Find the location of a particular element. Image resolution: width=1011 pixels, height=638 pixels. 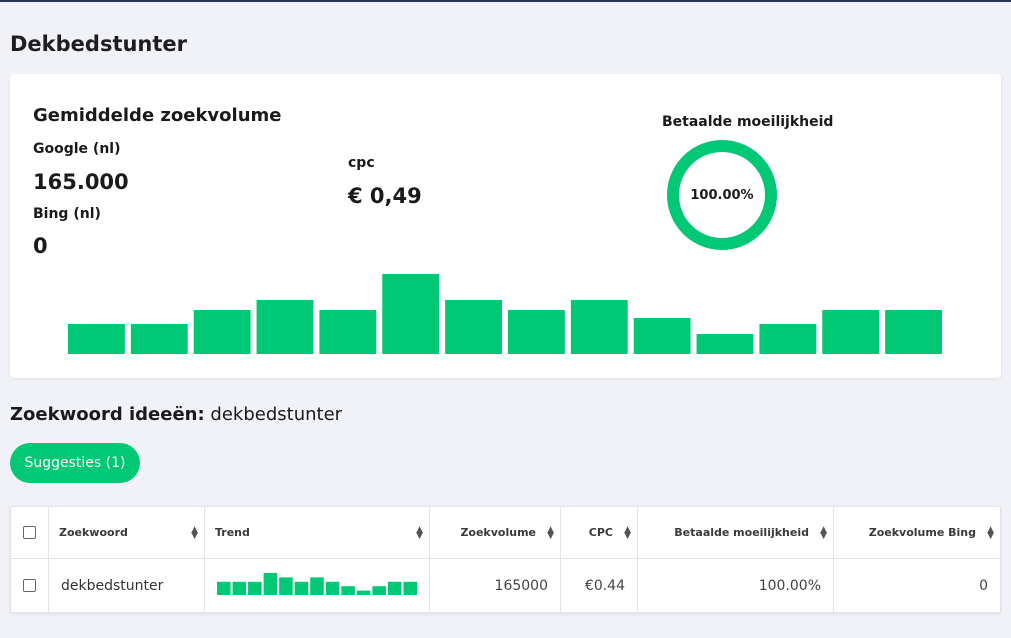

cell-keyword: dekbedstunter is located at coordinates (126, 585).